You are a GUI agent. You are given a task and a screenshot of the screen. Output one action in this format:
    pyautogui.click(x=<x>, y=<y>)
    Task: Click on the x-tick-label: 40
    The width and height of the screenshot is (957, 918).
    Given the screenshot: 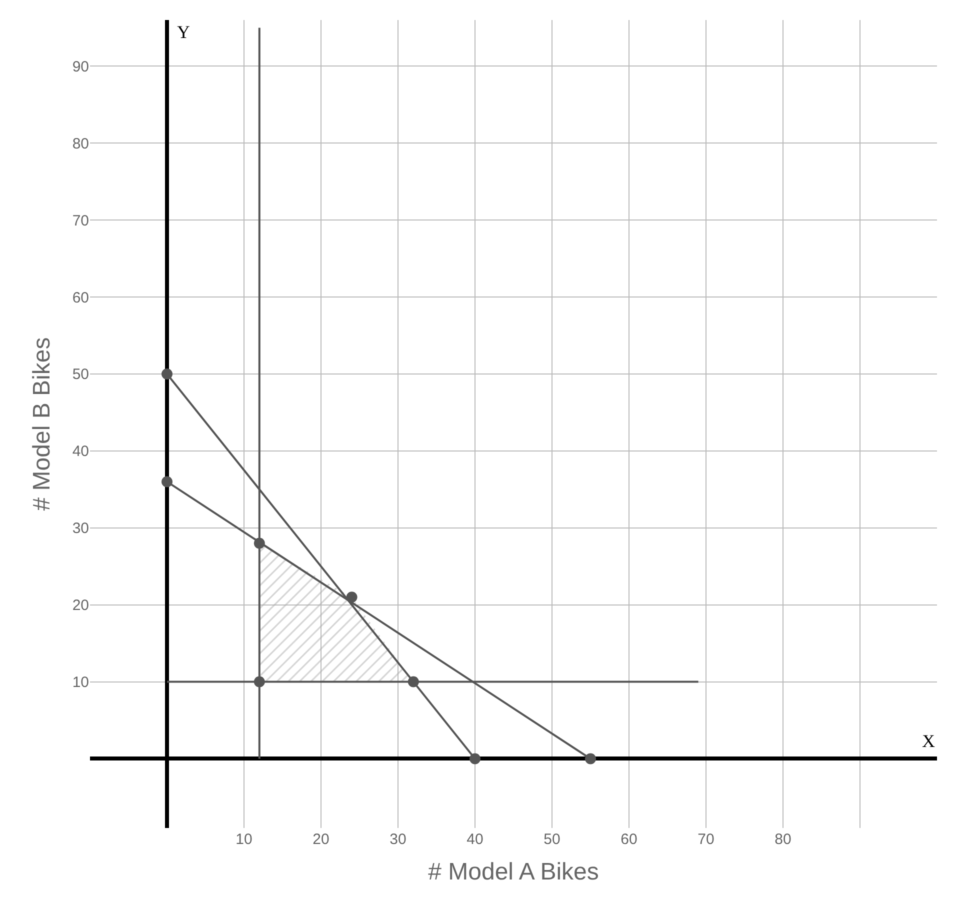 What is the action you would take?
    pyautogui.click(x=475, y=839)
    